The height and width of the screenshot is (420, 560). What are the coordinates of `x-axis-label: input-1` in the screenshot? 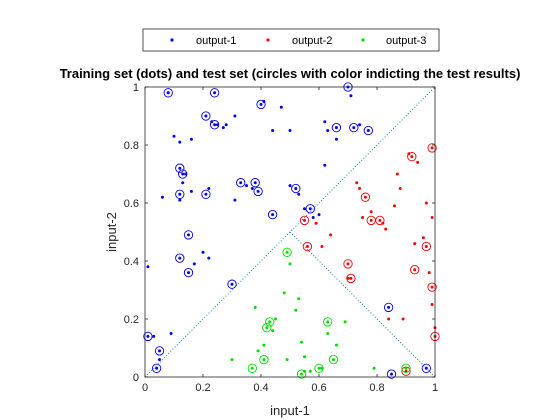 It's located at (290, 410).